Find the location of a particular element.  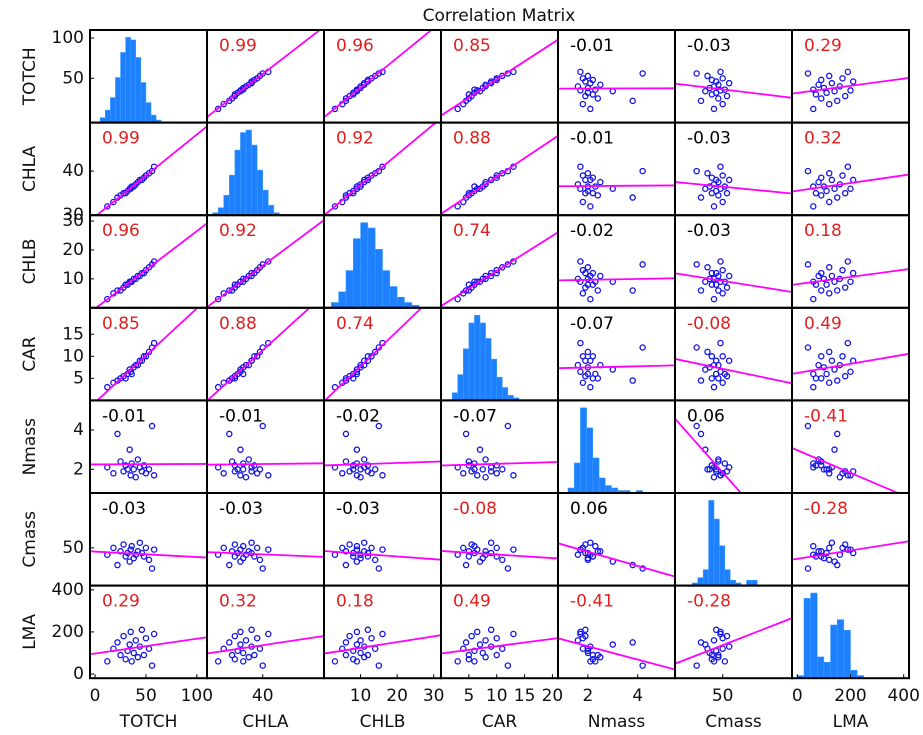

x-tick-label: 400 is located at coordinates (903, 696).